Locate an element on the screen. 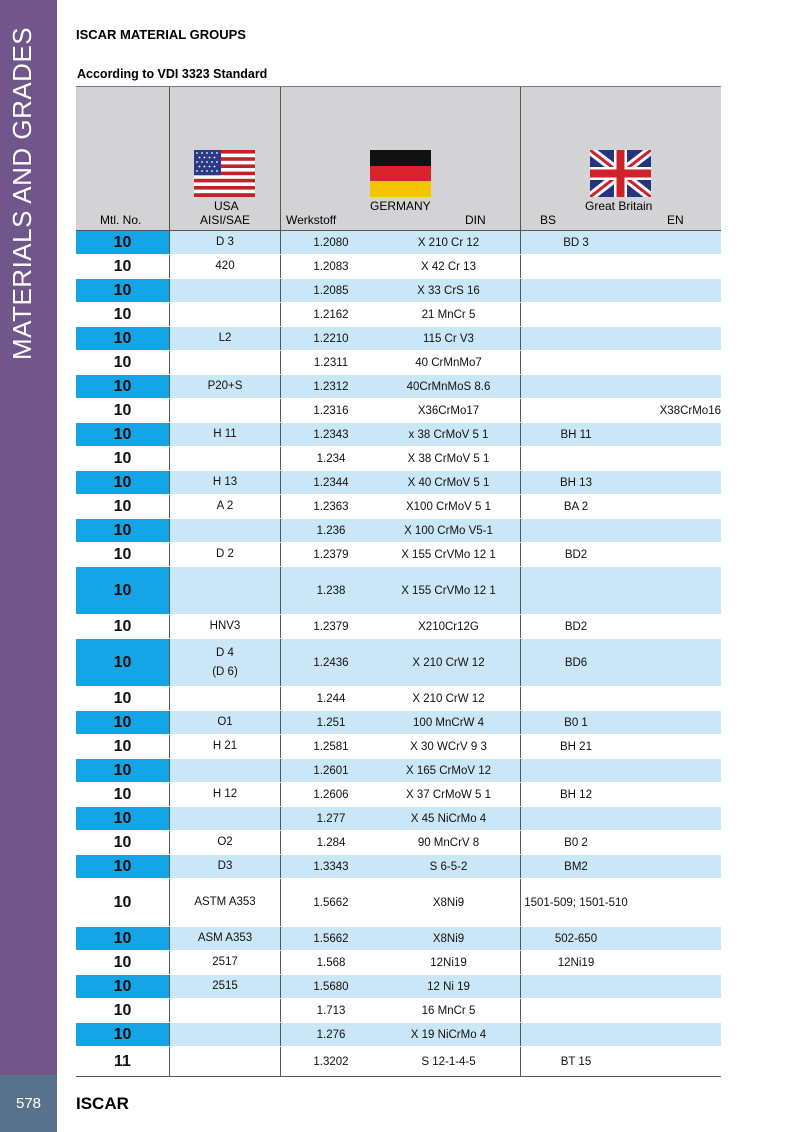 This screenshot has height=1132, width=800. table-row: 10 1.276 X 19 NiCrMo 4 is located at coordinates (398, 1035).